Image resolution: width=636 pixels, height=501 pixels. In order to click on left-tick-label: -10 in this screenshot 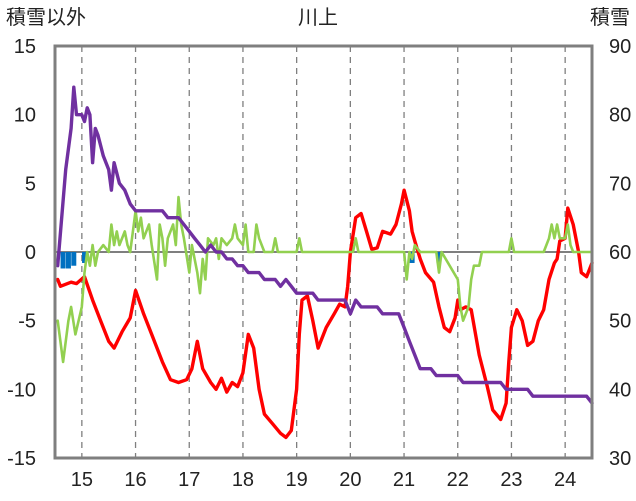, I will do `click(21, 390)`.